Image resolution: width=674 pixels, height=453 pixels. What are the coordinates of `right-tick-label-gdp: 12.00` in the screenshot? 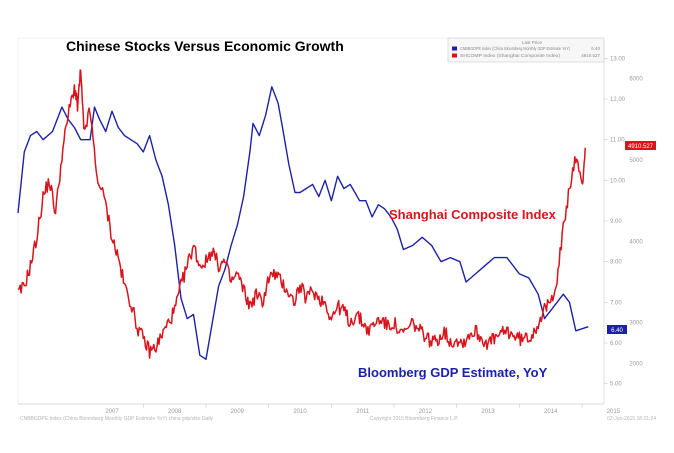 It's located at (618, 100).